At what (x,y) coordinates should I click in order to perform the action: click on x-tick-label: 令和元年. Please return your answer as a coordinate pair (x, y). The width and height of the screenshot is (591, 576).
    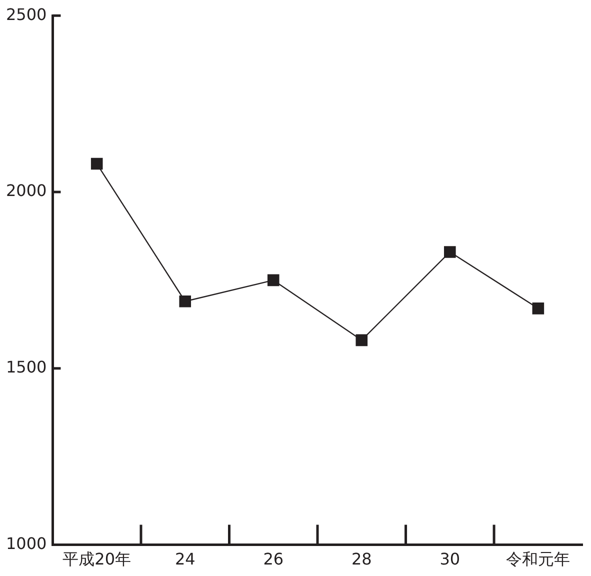
    Looking at the image, I should click on (538, 559).